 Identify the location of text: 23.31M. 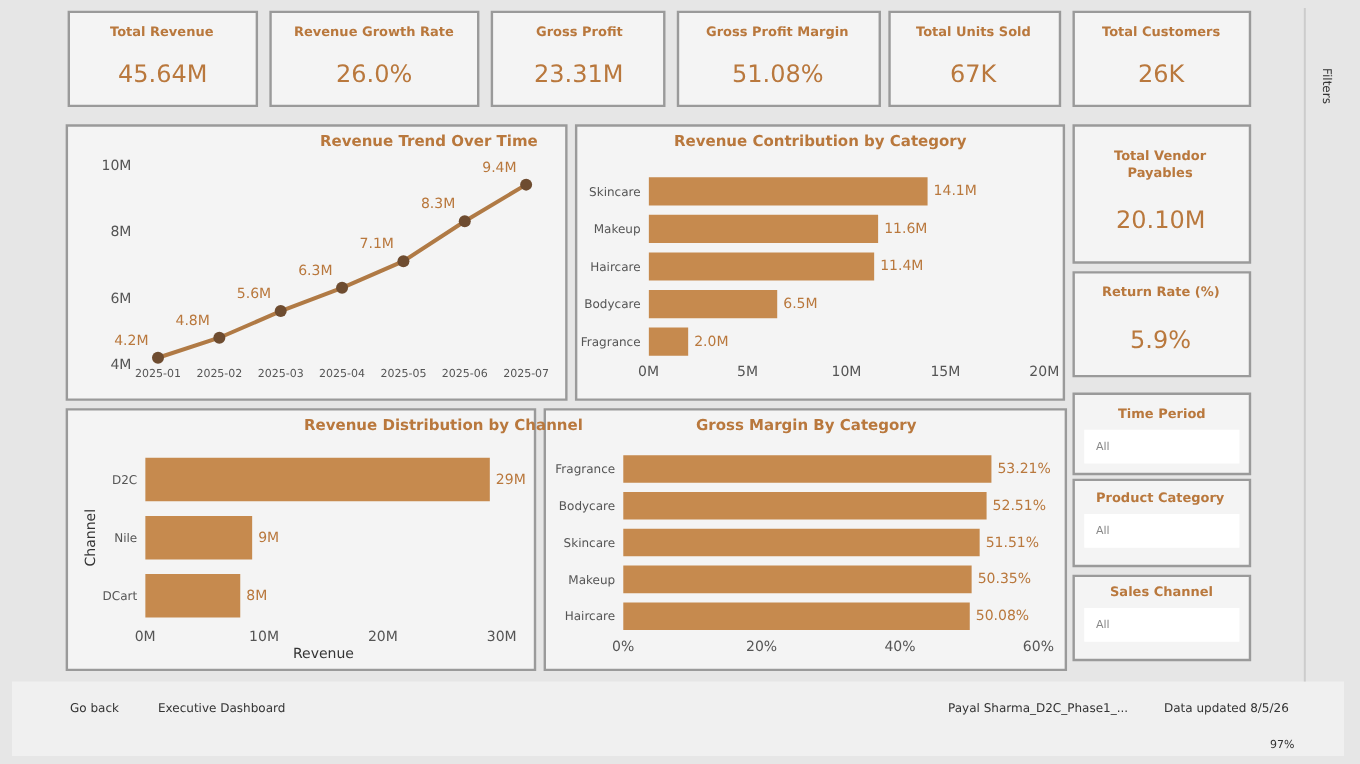
(579, 74).